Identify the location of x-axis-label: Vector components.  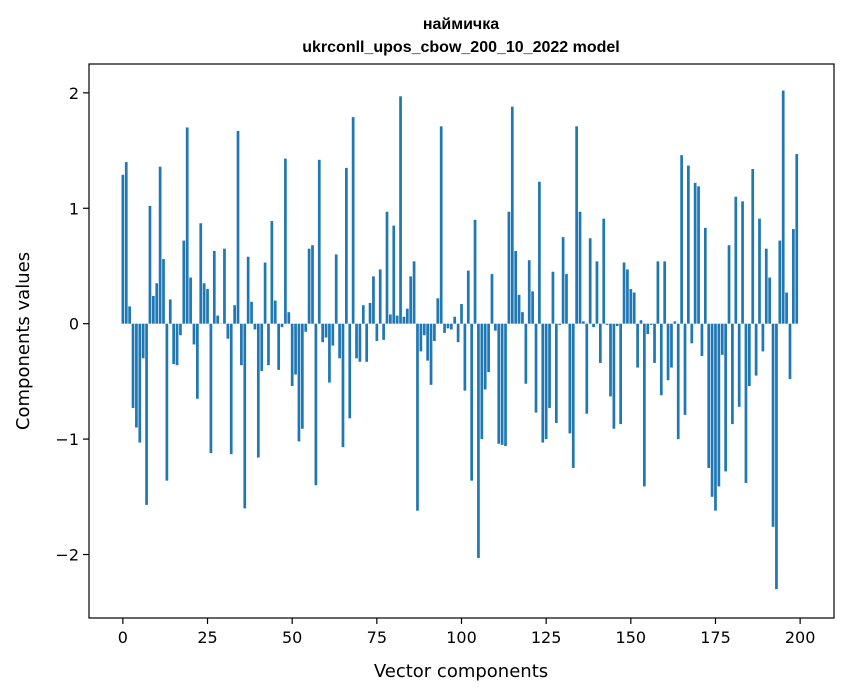
(461, 671).